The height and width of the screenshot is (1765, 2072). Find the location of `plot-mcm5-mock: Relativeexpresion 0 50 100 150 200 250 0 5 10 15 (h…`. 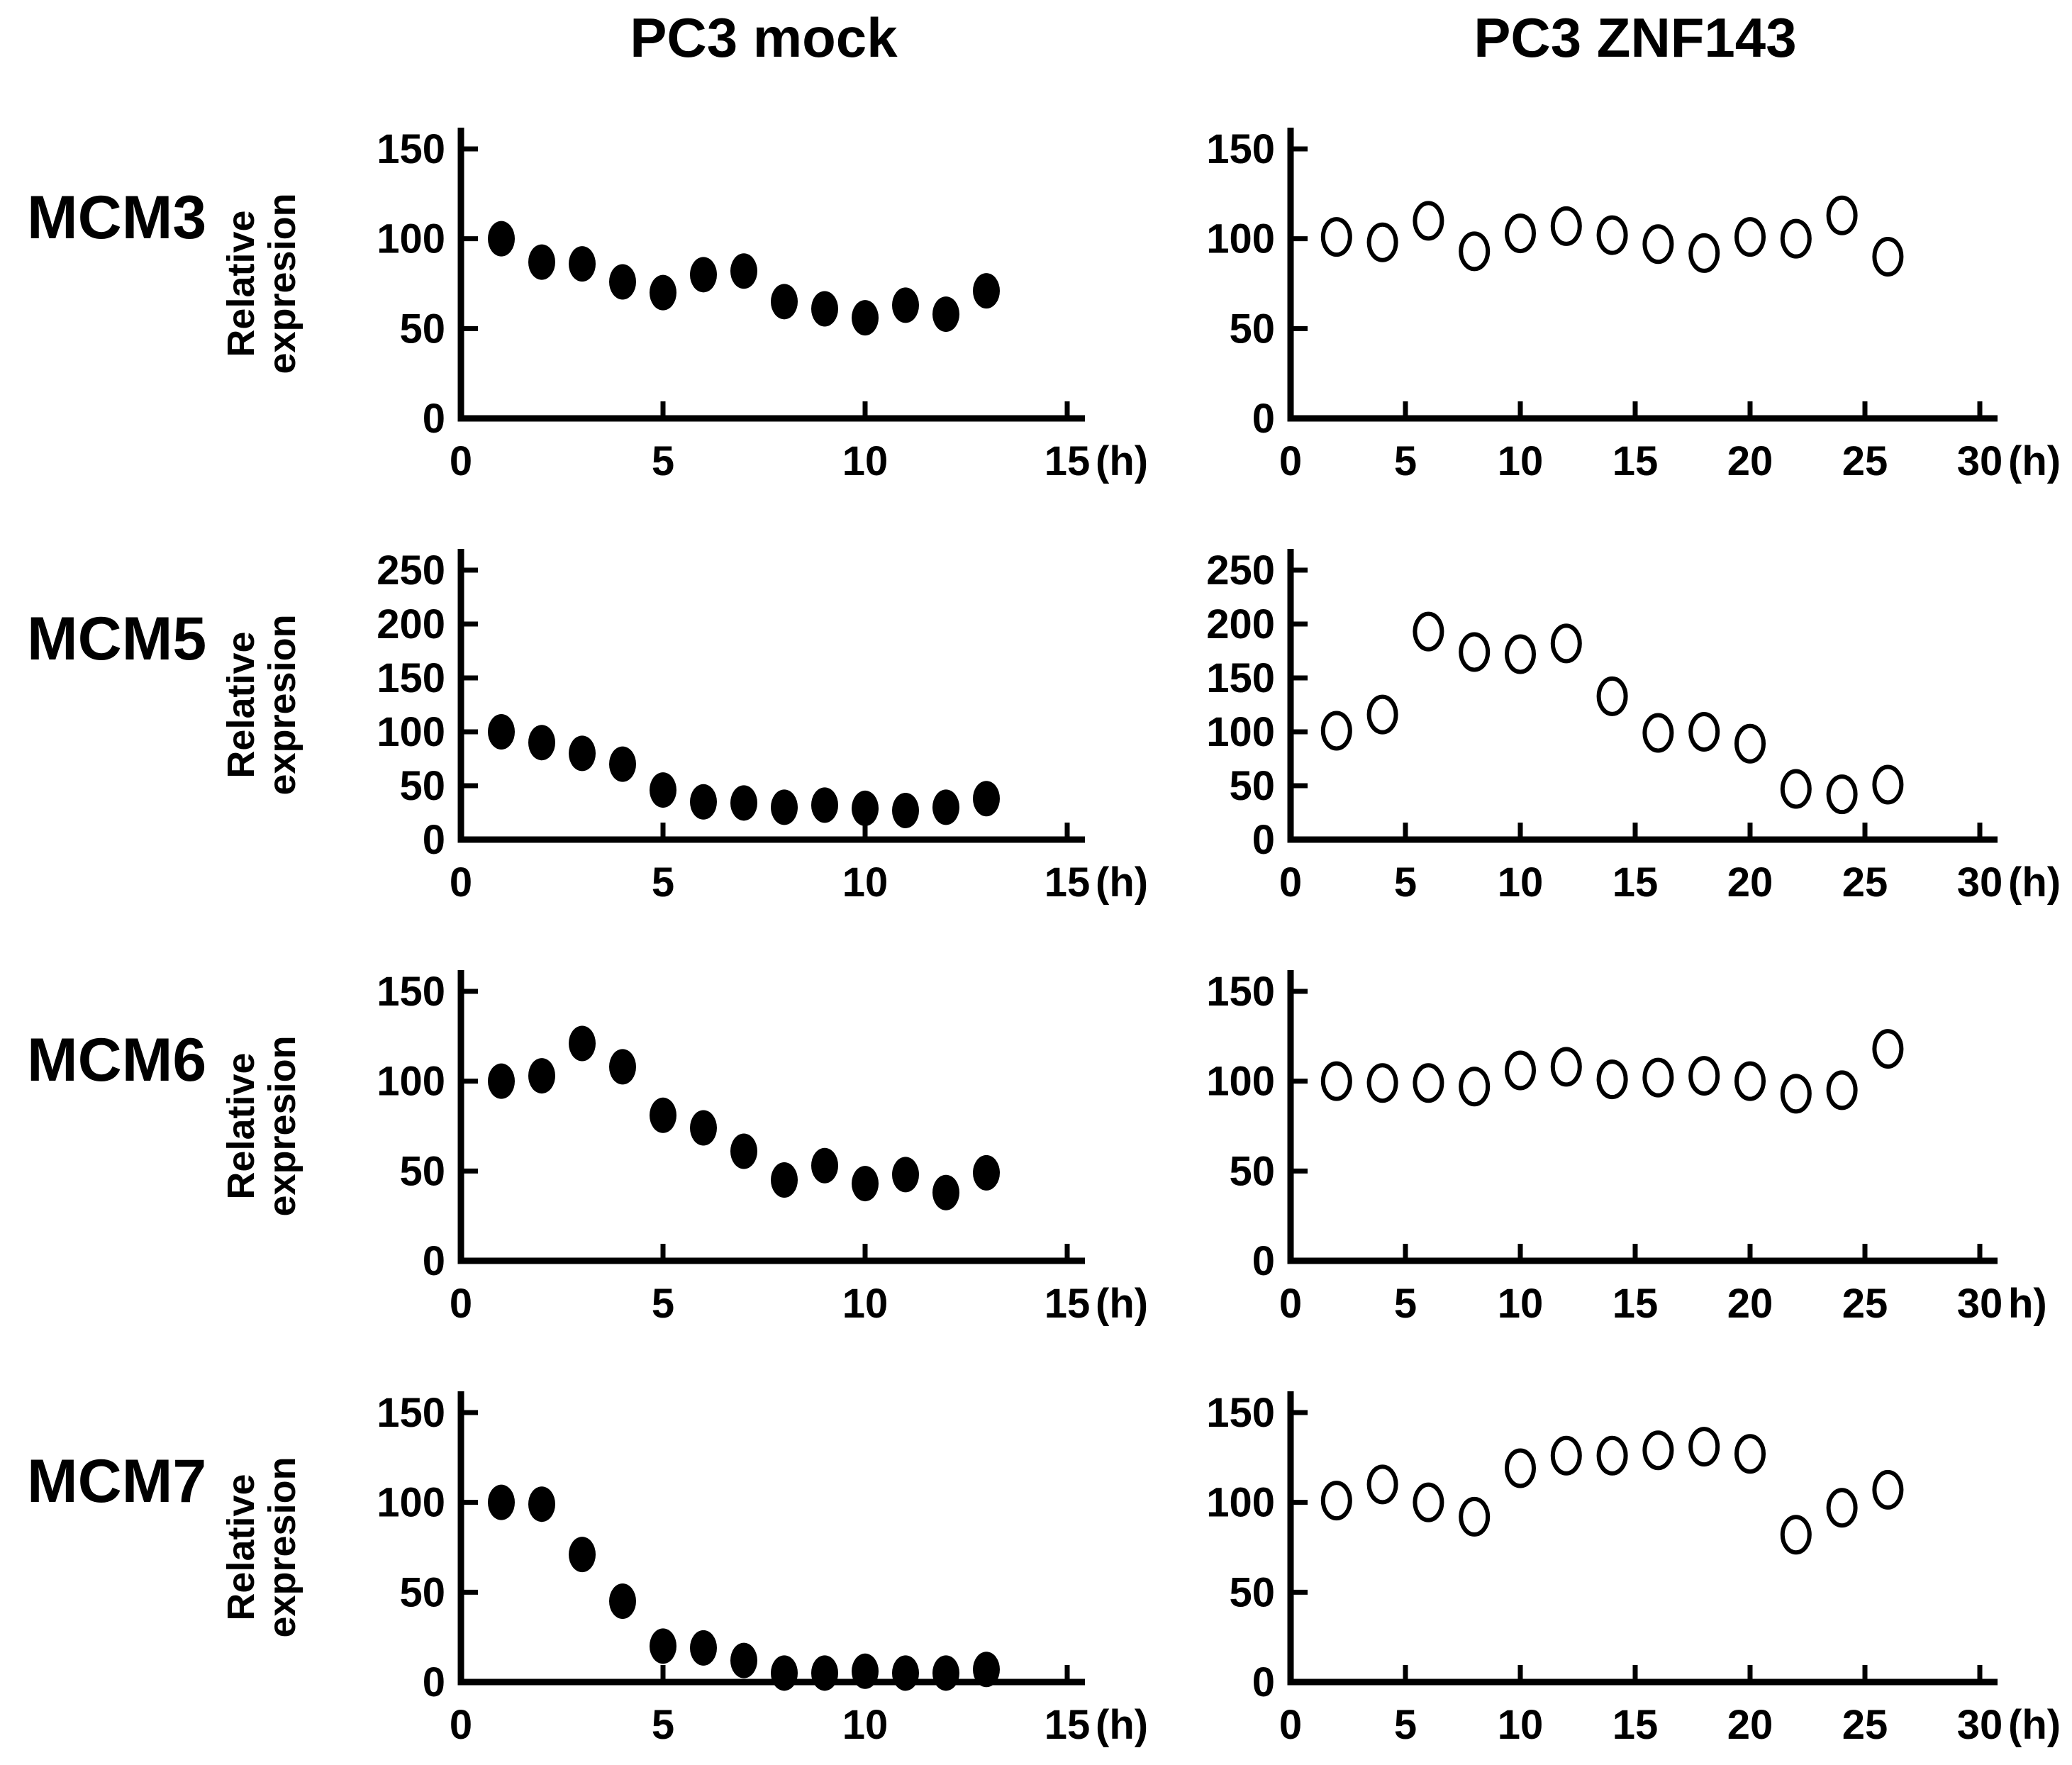

plot-mcm5-mock: Relativeexpresion 0 50 100 150 200 250 0 5 10 15 (h… is located at coordinates (684, 709).